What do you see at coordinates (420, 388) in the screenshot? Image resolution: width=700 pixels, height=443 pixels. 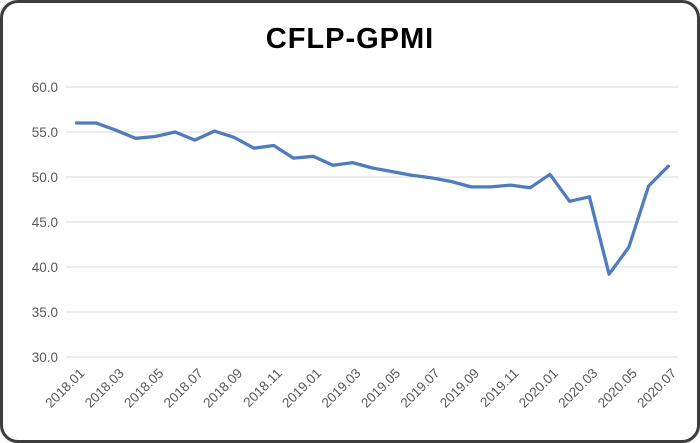 I see `x-tick-label: 2019.07` at bounding box center [420, 388].